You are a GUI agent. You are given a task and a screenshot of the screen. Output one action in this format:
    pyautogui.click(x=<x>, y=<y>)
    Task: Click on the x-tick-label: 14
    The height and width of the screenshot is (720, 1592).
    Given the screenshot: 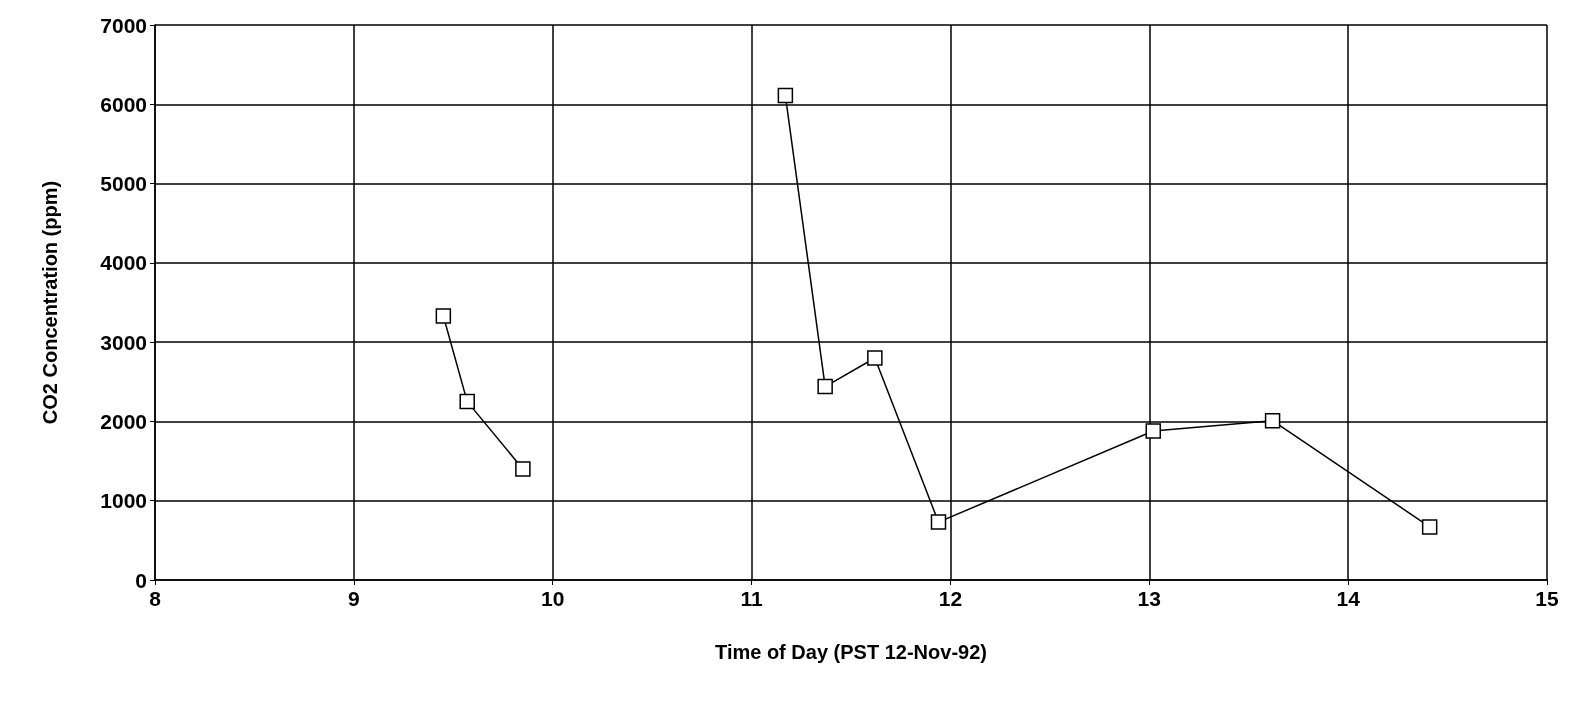 What is the action you would take?
    pyautogui.click(x=1348, y=598)
    